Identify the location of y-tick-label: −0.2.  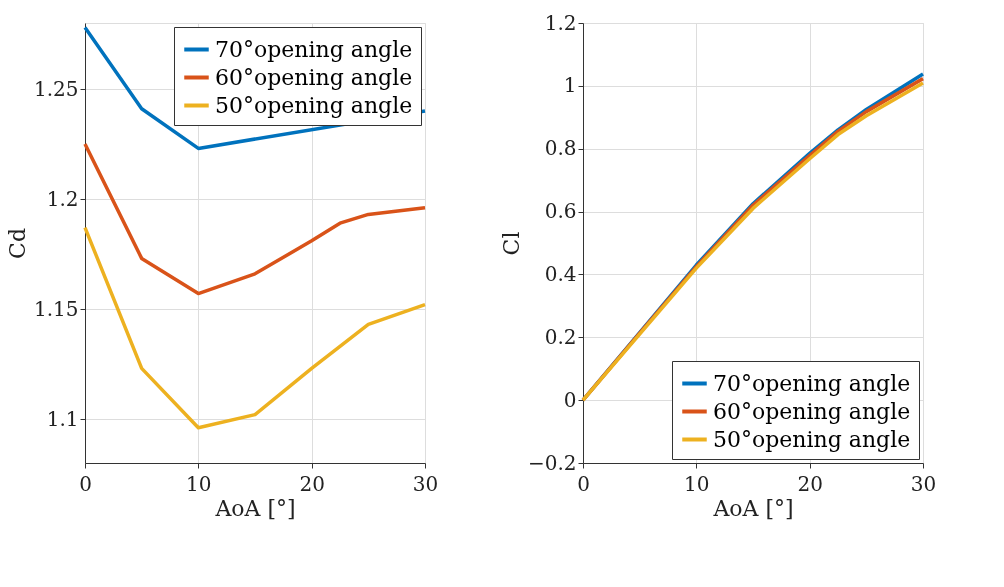
(552, 462).